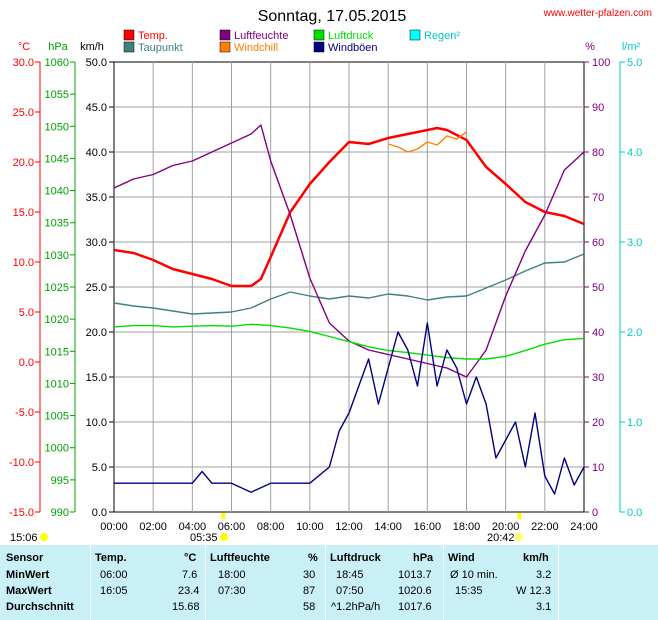  What do you see at coordinates (353, 48) in the screenshot?
I see `legend-label: Windböen` at bounding box center [353, 48].